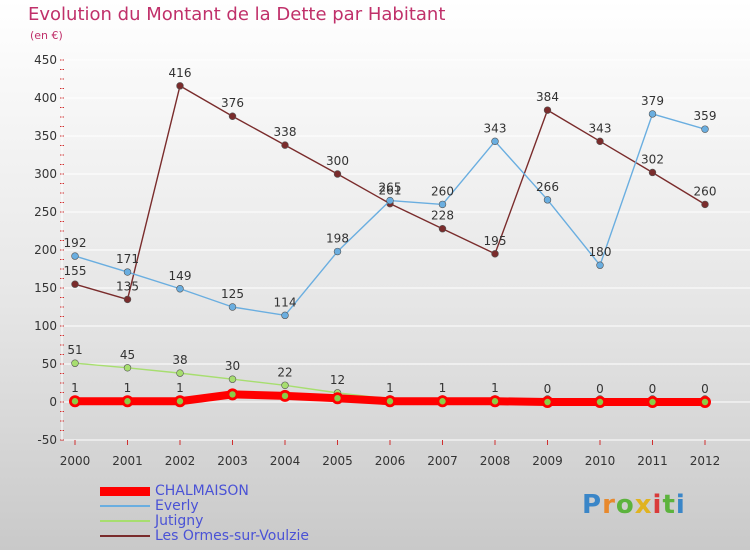 The width and height of the screenshot is (750, 550). What do you see at coordinates (705, 116) in the screenshot?
I see `data-label: 359` at bounding box center [705, 116].